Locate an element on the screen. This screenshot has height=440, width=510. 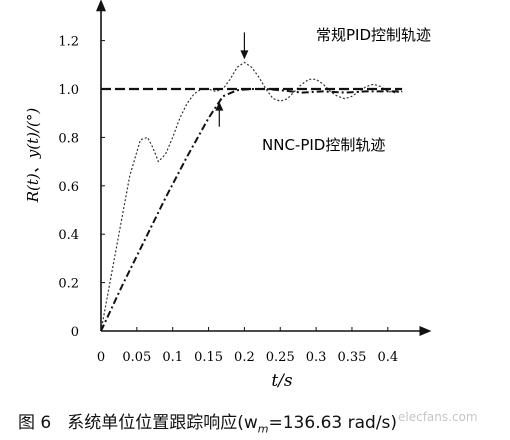
chart-annotations: 常规PID控制轨迹 NNC-PID控制轨迹 is located at coordinates (323, 90).